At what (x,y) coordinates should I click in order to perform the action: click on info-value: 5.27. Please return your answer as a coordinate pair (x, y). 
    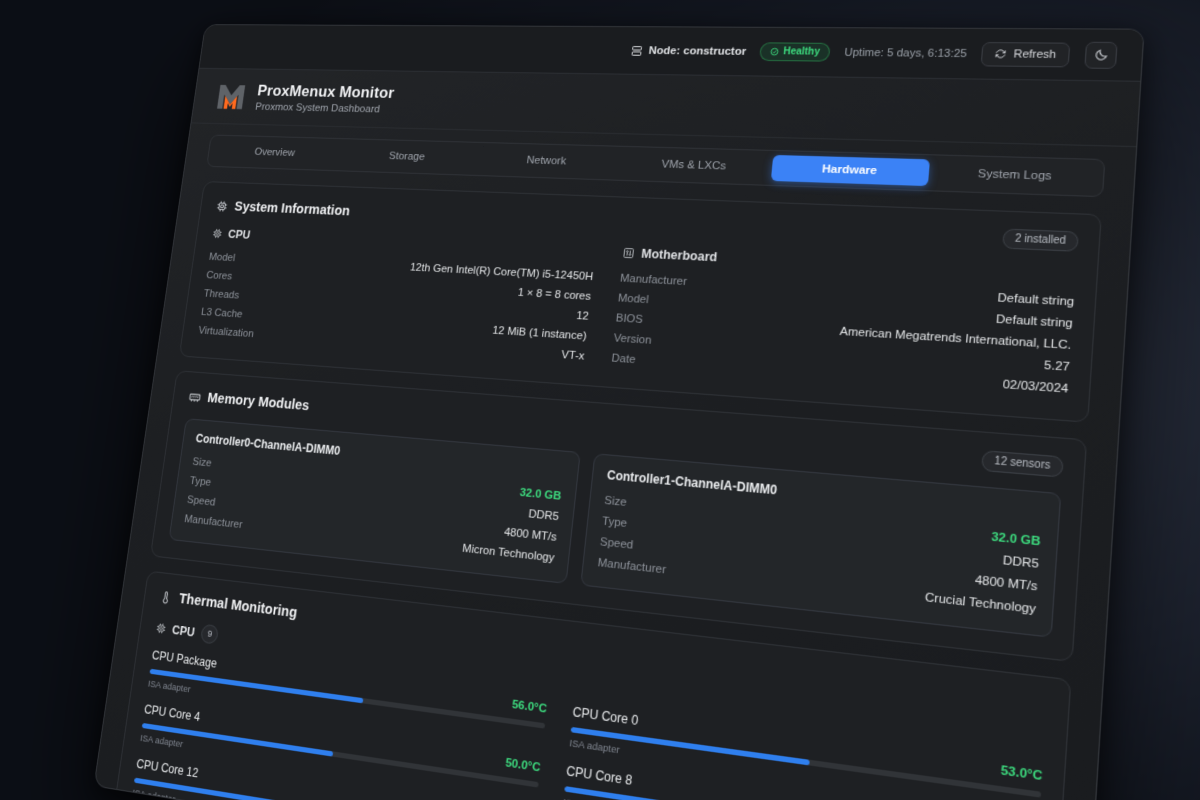
    Looking at the image, I should click on (1057, 367).